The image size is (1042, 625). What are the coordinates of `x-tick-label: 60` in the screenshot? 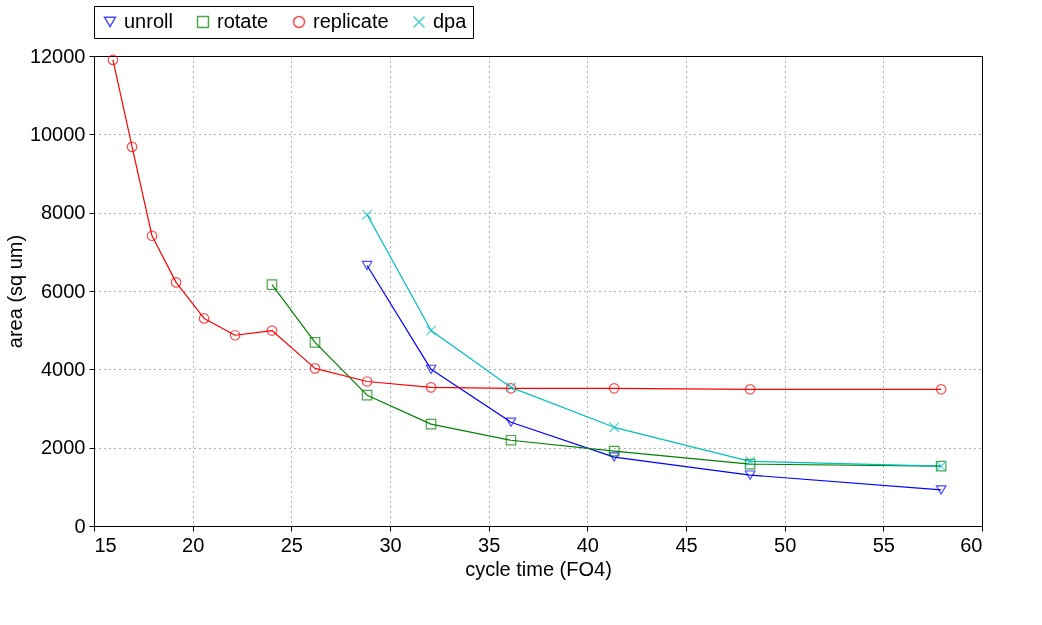 It's located at (971, 544).